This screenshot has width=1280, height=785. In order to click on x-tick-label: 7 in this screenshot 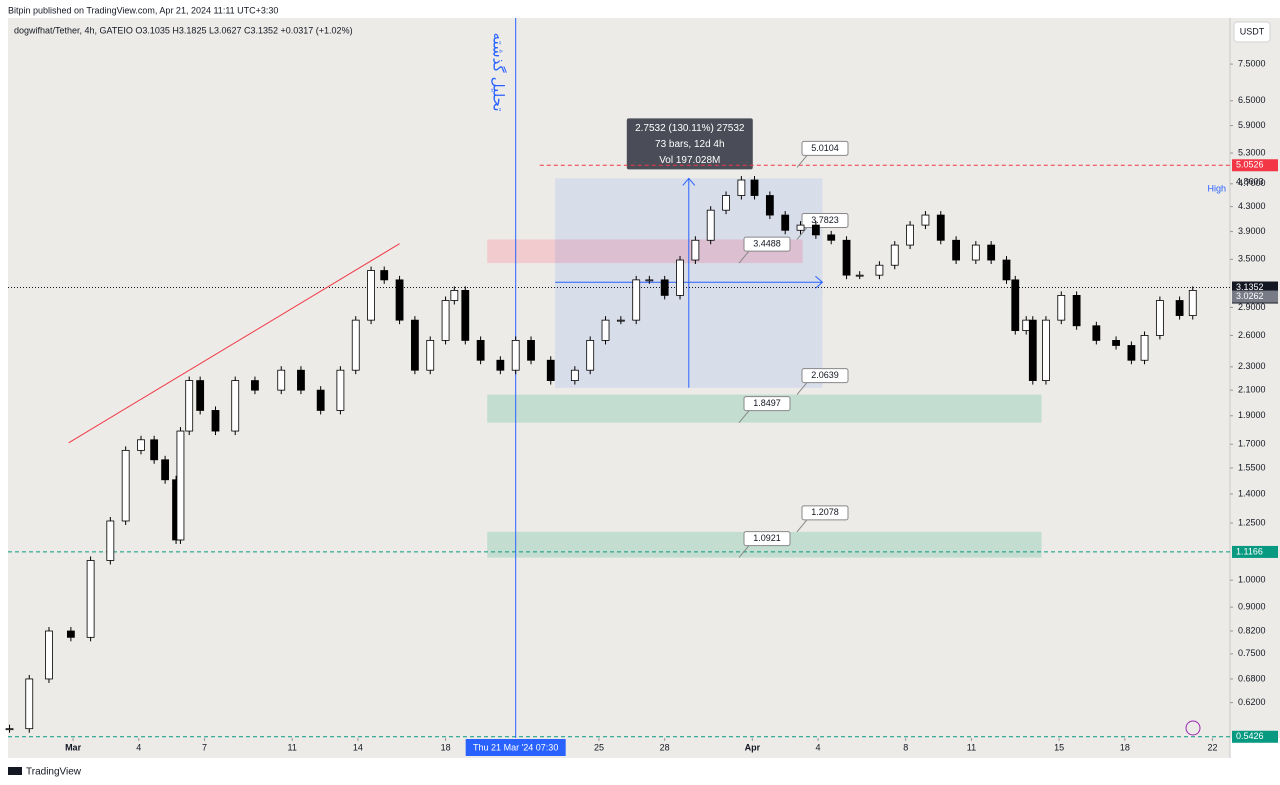, I will do `click(204, 747)`.